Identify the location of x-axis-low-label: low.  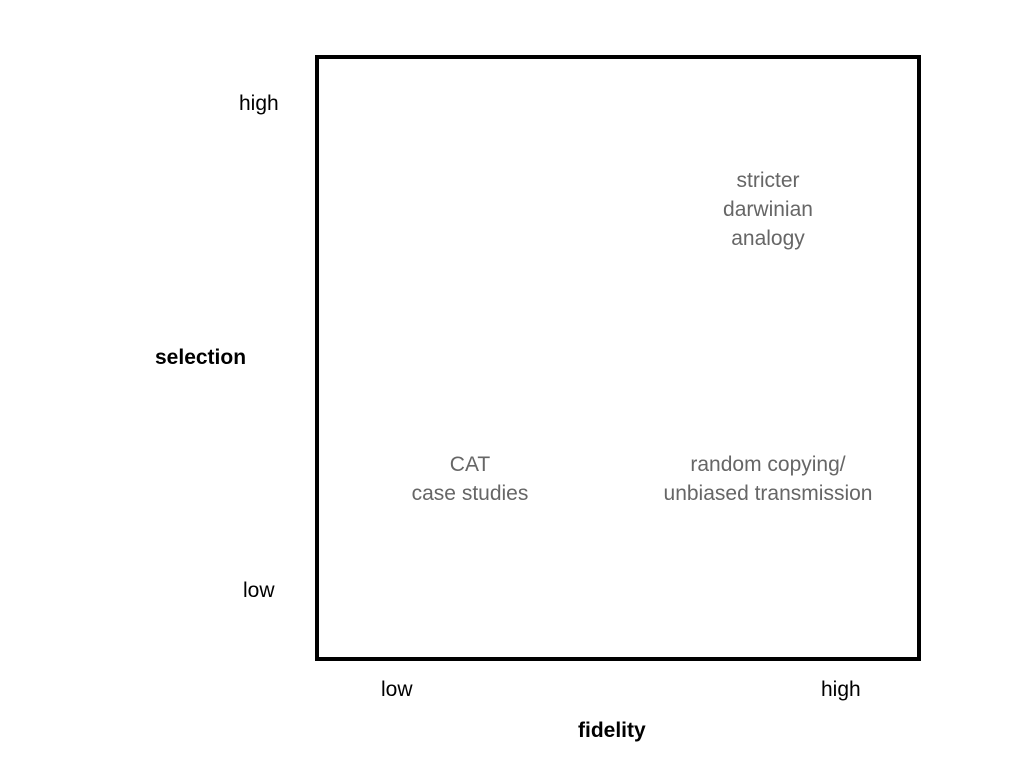
(397, 689).